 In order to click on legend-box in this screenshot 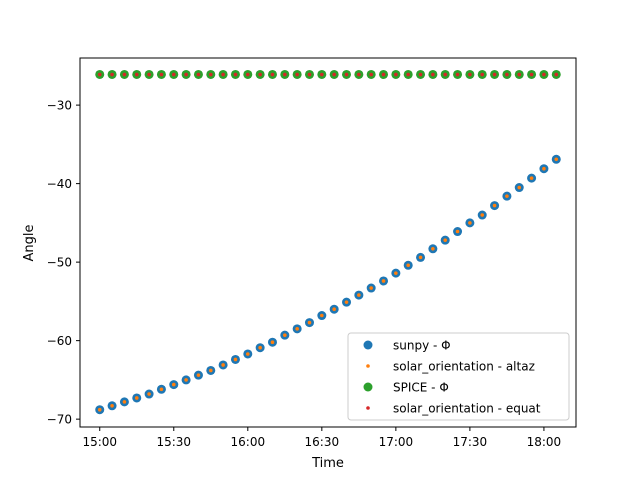, I will do `click(458, 376)`.